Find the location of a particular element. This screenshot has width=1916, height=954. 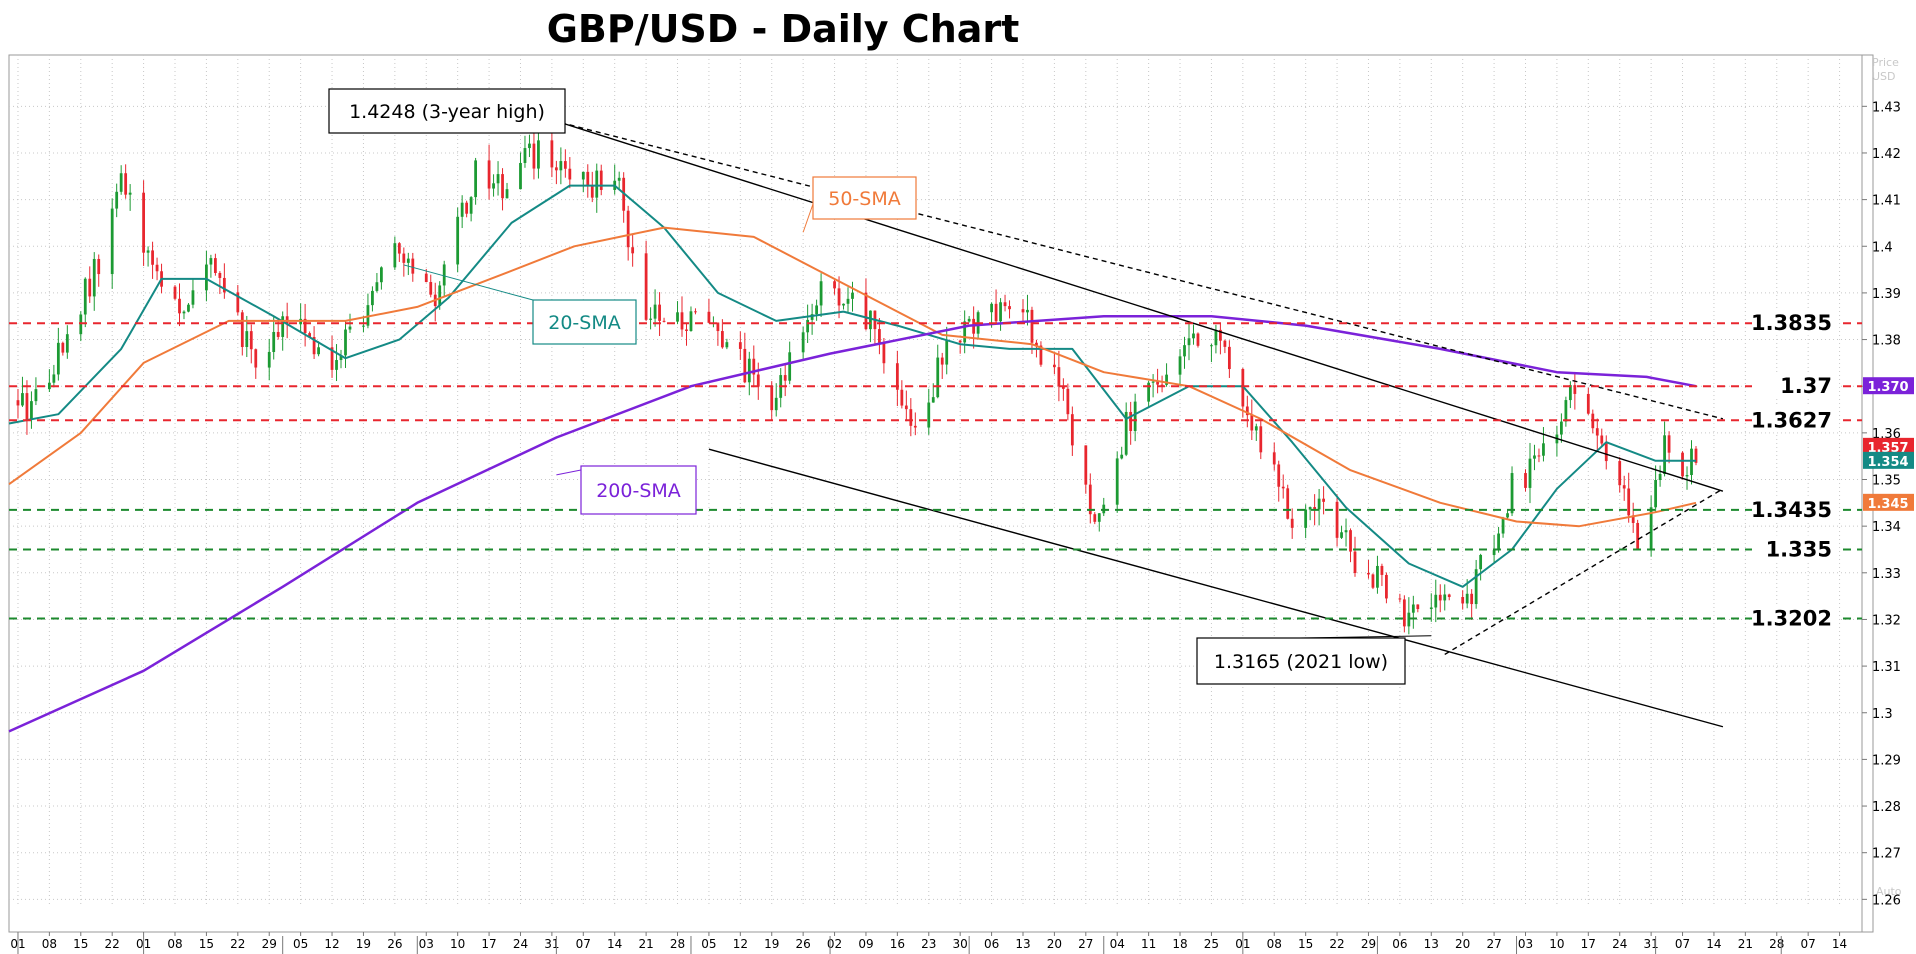

date-tick-label: 18 is located at coordinates (1179, 944).